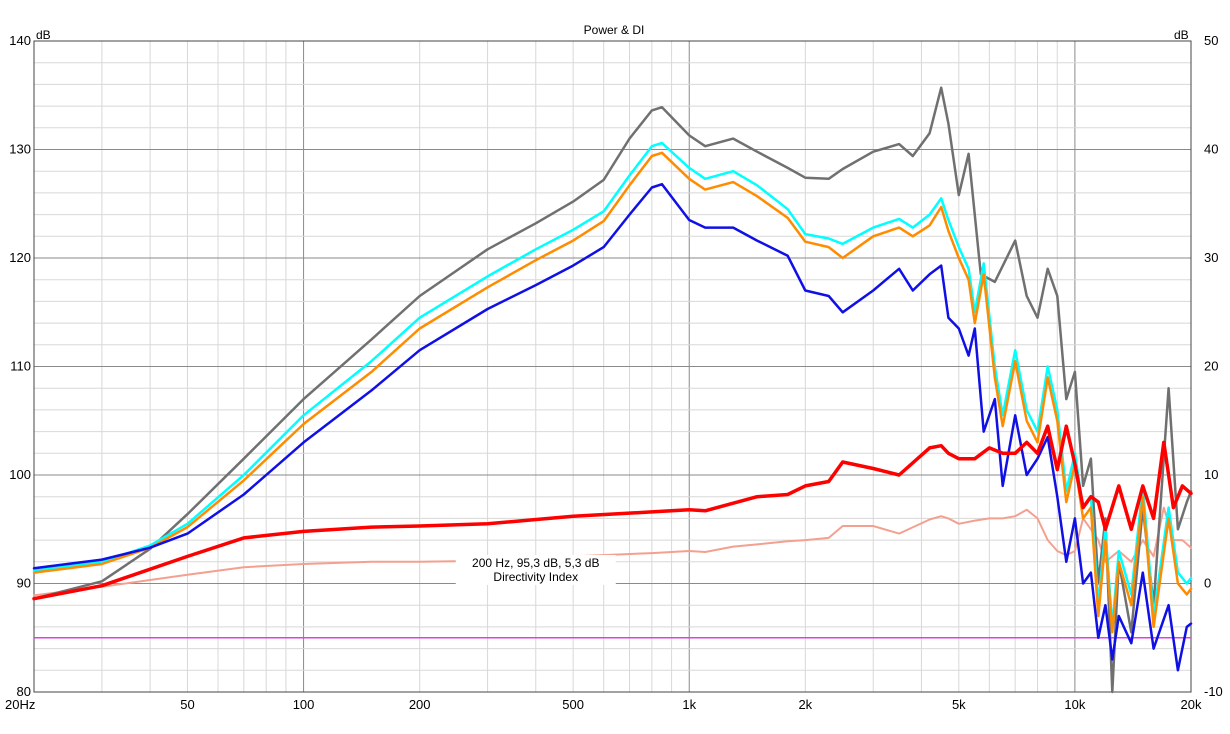 The width and height of the screenshot is (1230, 734). I want to click on x-axis-ticks: 20Hz 50 100 200 500 1k 2k 5k 10k 20k, so click(603, 704).